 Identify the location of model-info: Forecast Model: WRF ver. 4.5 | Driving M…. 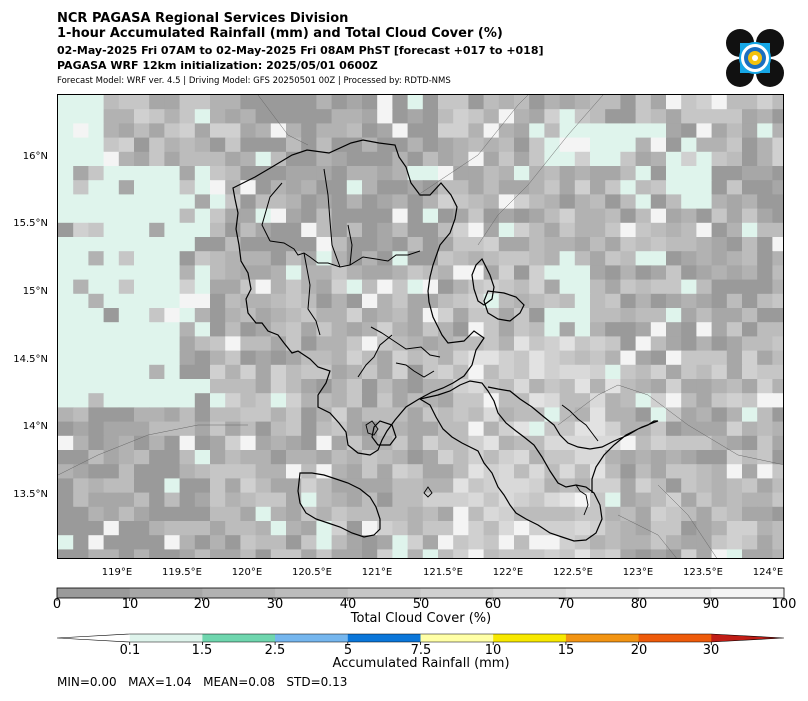
(254, 81).